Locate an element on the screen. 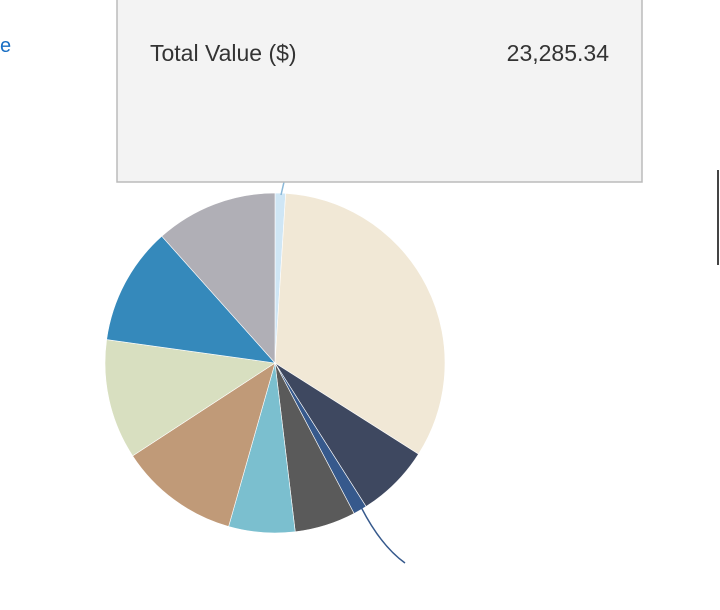 The height and width of the screenshot is (610, 720). tooltip-label: Total Value ($) is located at coordinates (223, 53).